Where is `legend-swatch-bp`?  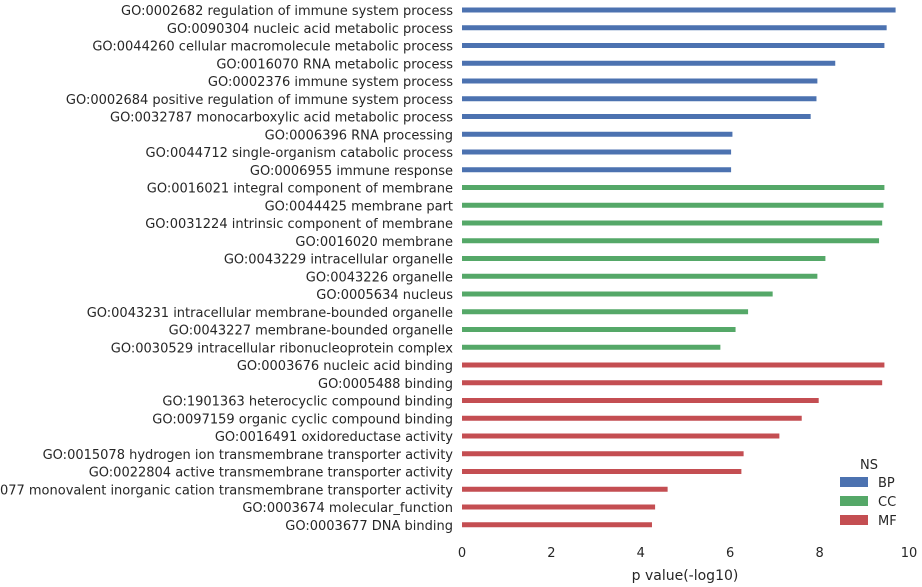 legend-swatch-bp is located at coordinates (854, 482).